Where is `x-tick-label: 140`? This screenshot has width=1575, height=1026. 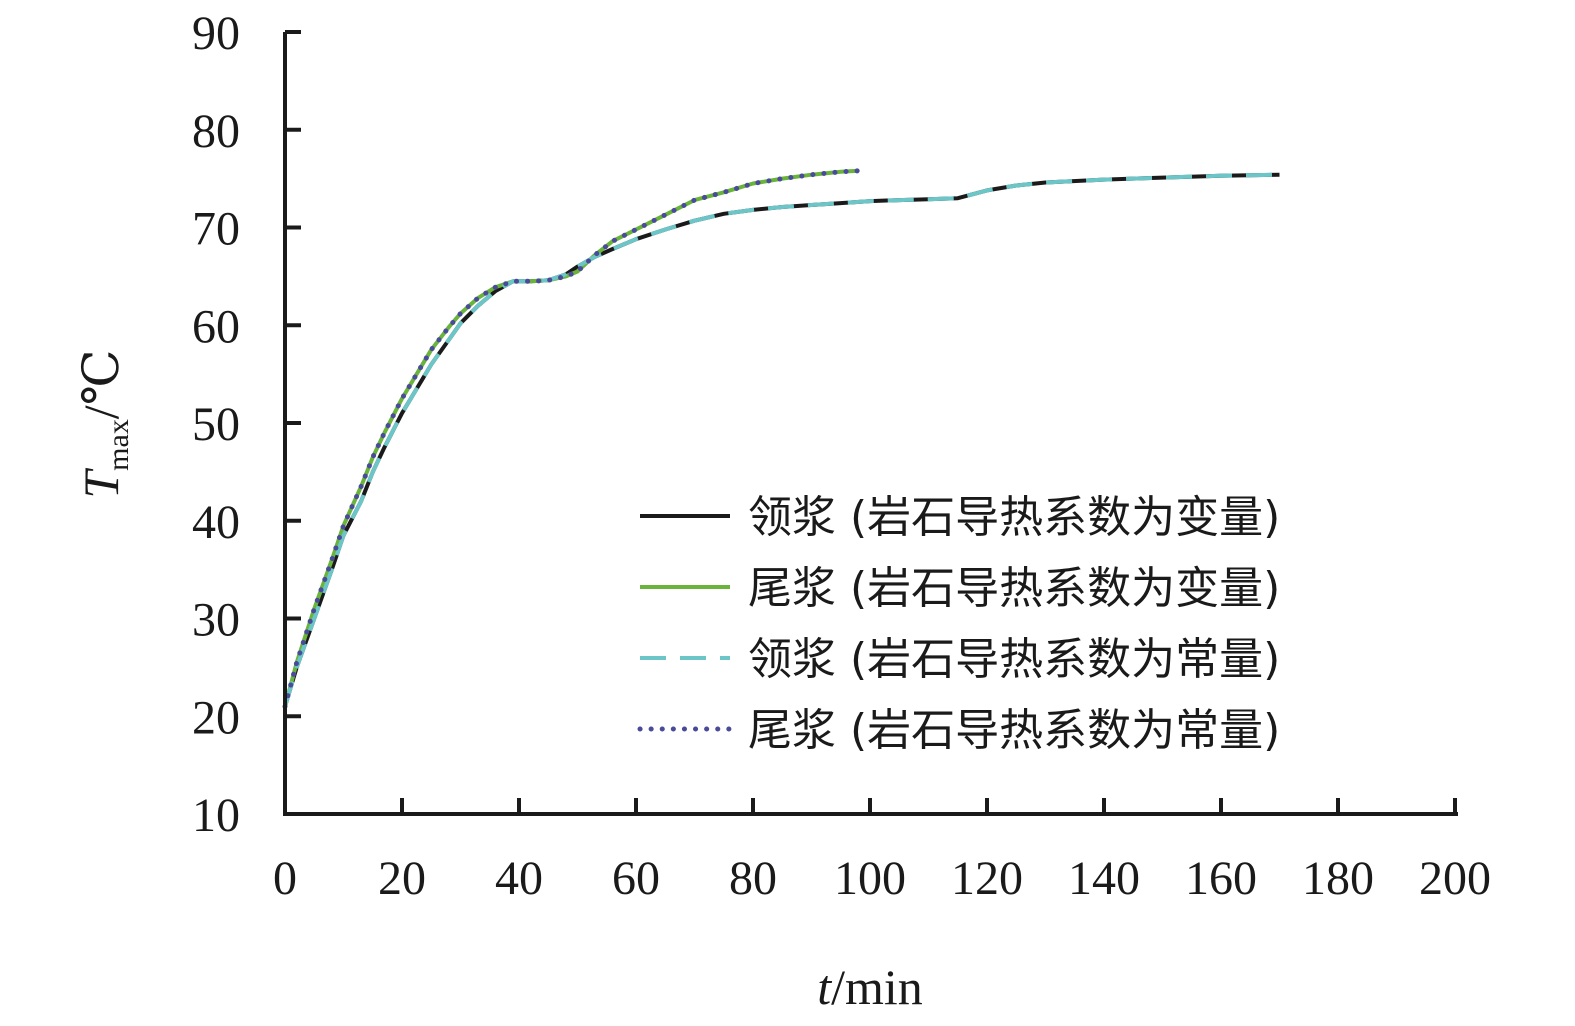
x-tick-label: 140 is located at coordinates (1104, 878).